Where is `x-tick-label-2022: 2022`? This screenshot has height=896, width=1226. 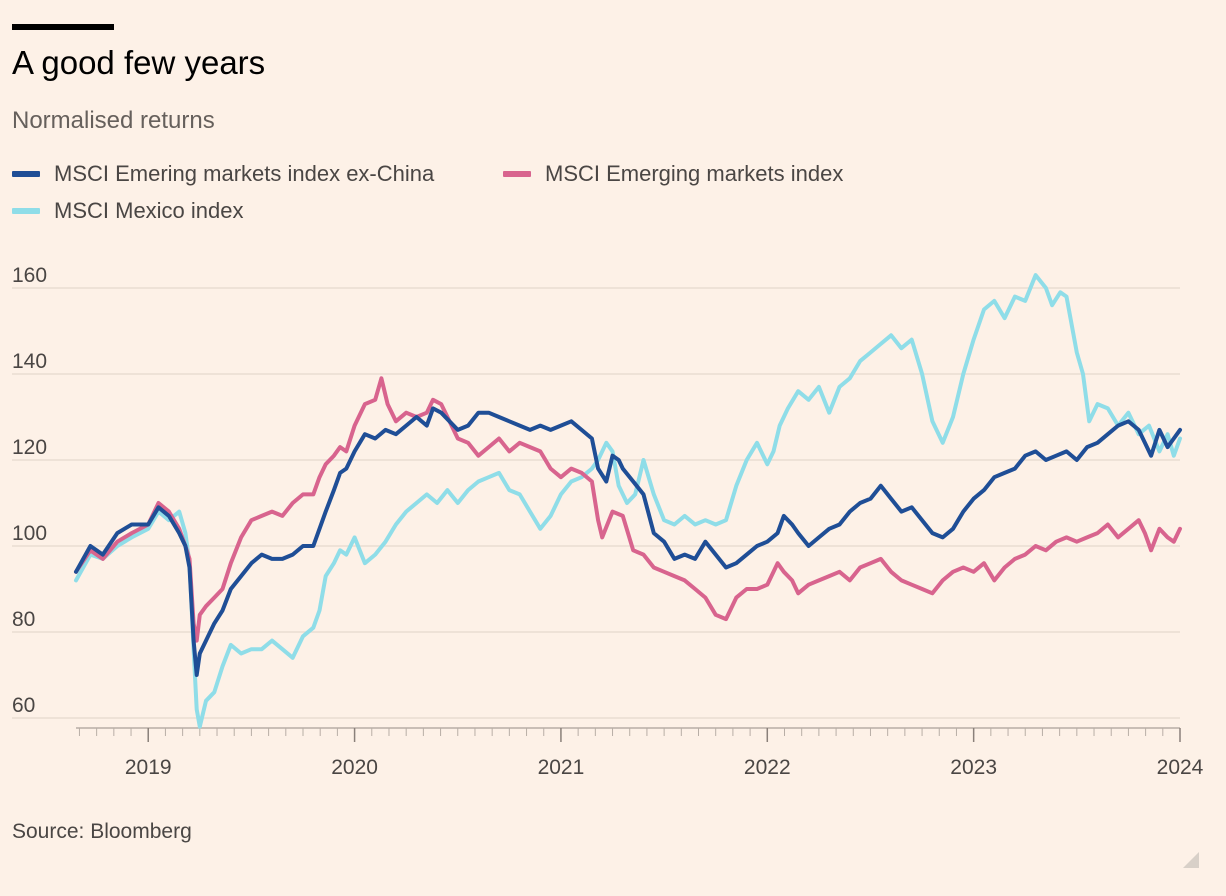 x-tick-label-2022: 2022 is located at coordinates (767, 767).